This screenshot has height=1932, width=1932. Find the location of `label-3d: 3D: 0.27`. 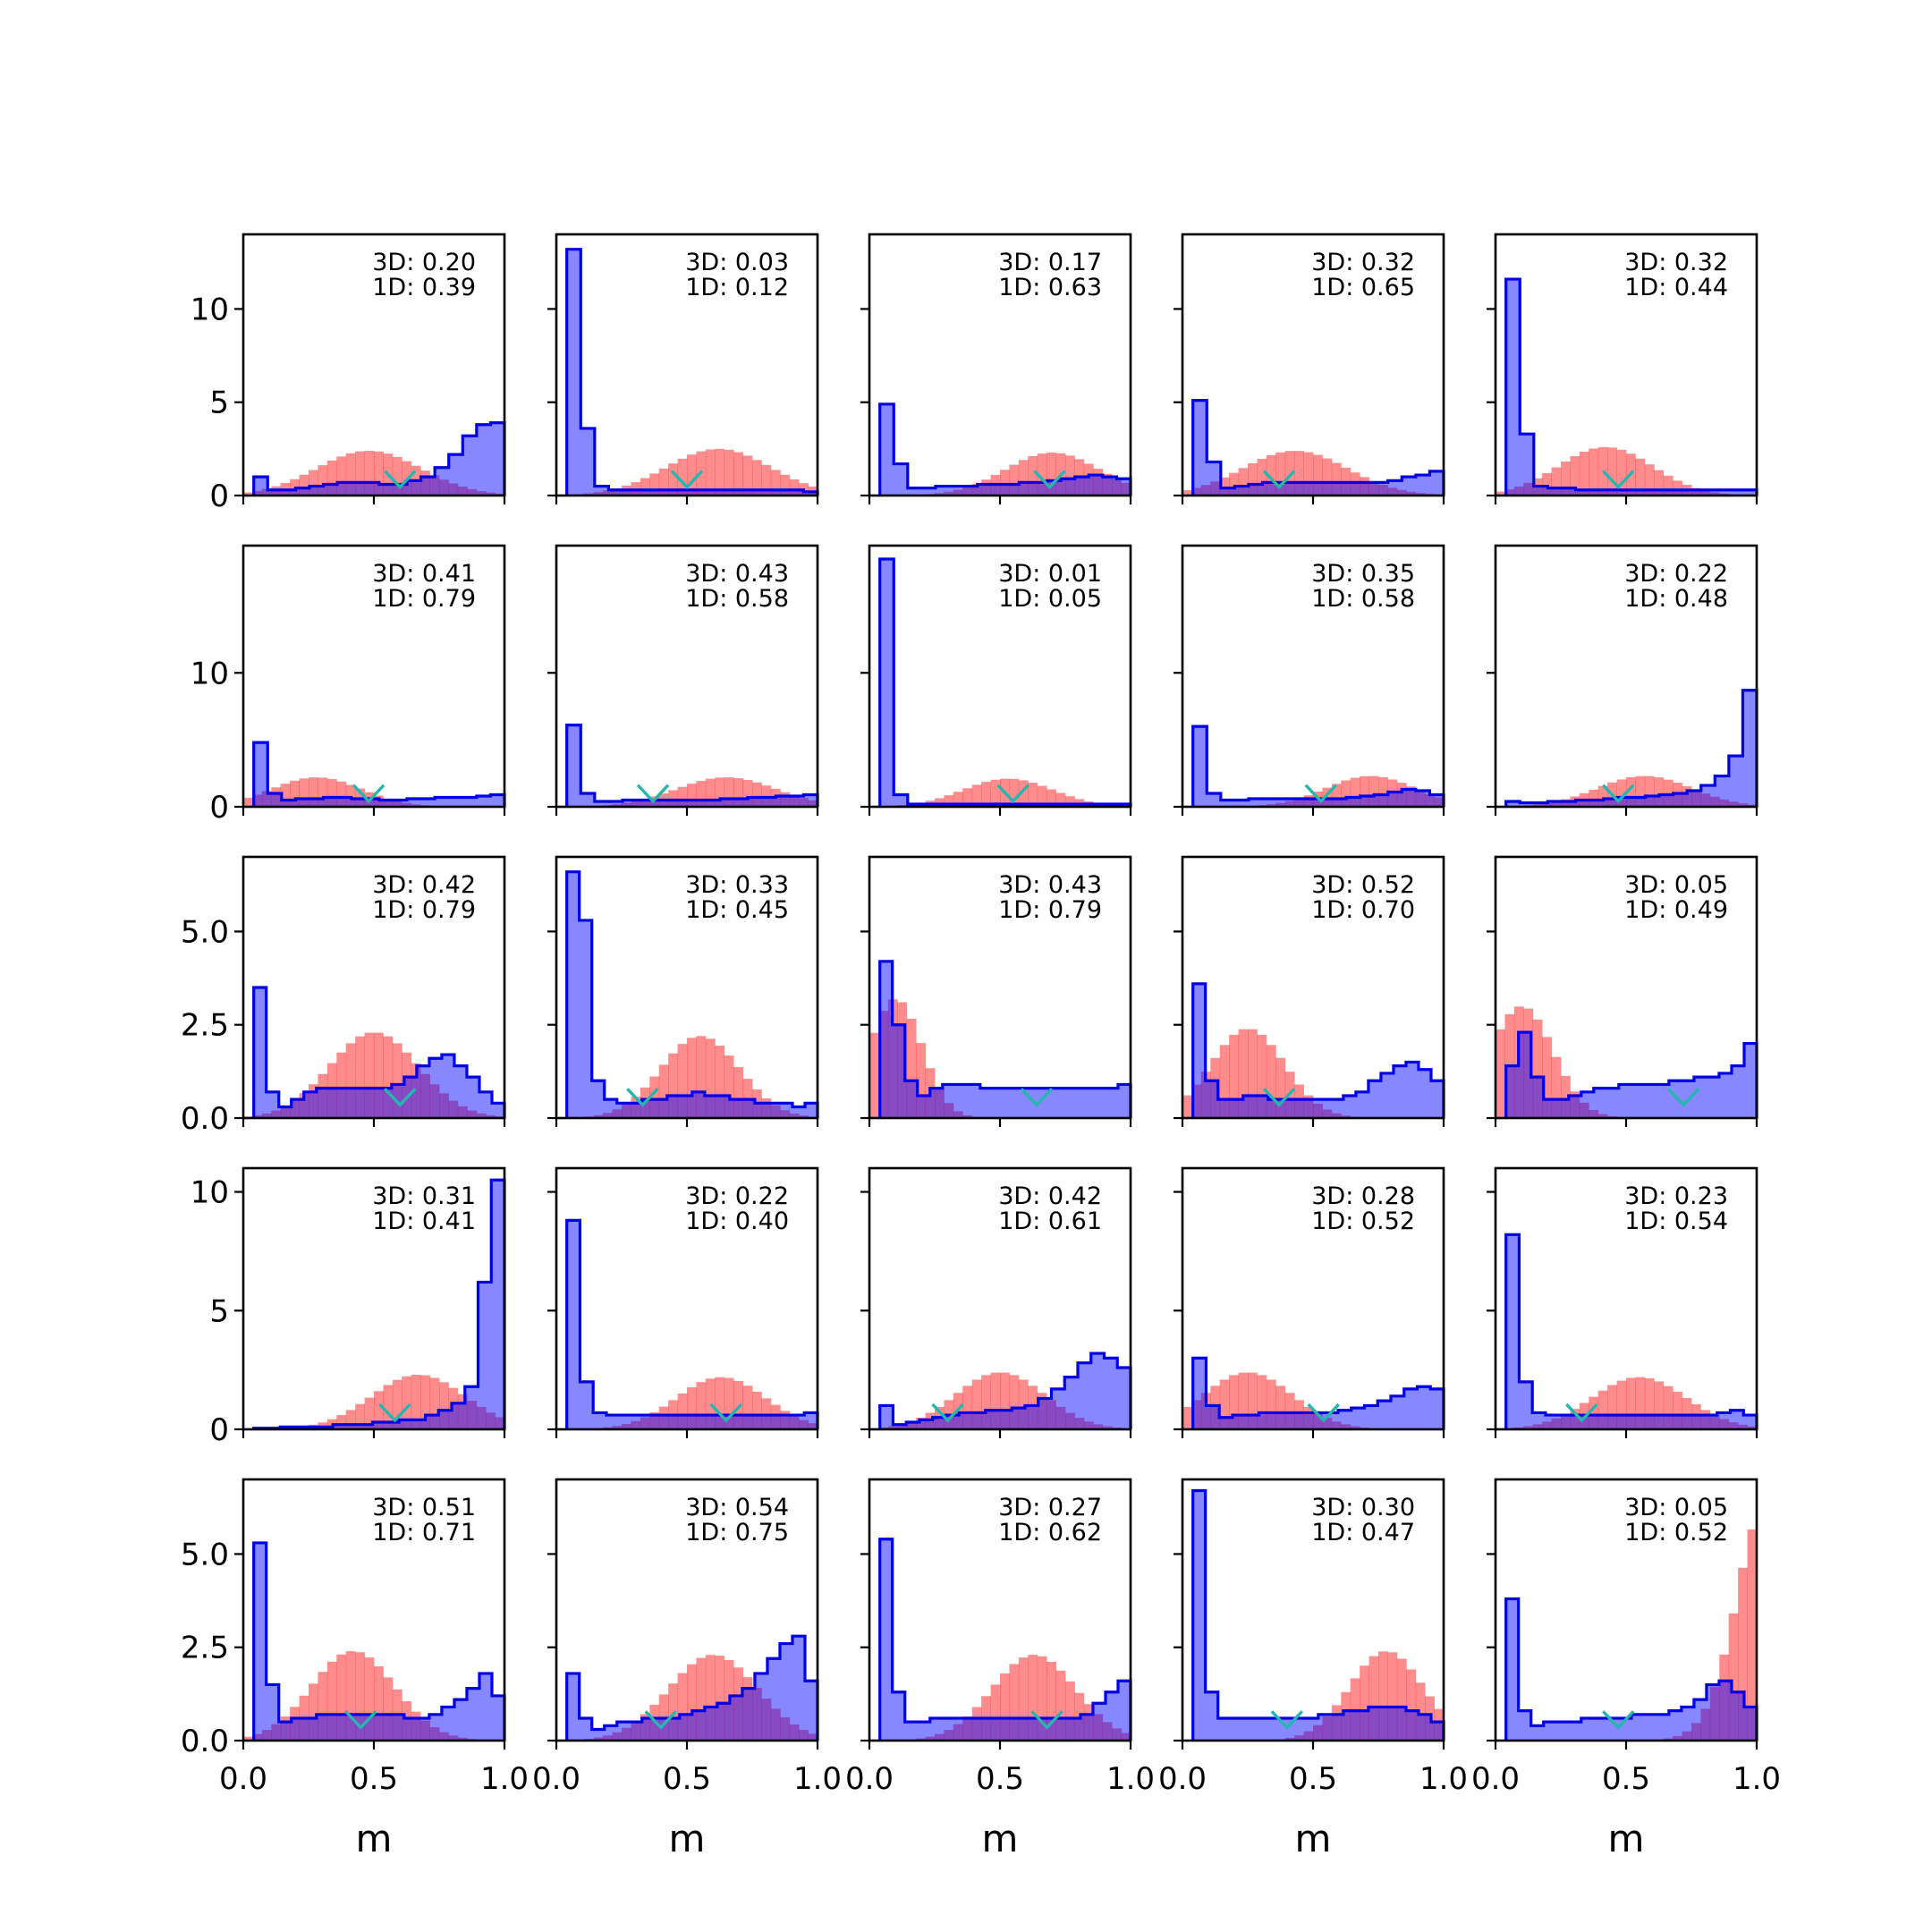

label-3d: 3D: 0.27 is located at coordinates (1050, 1507).